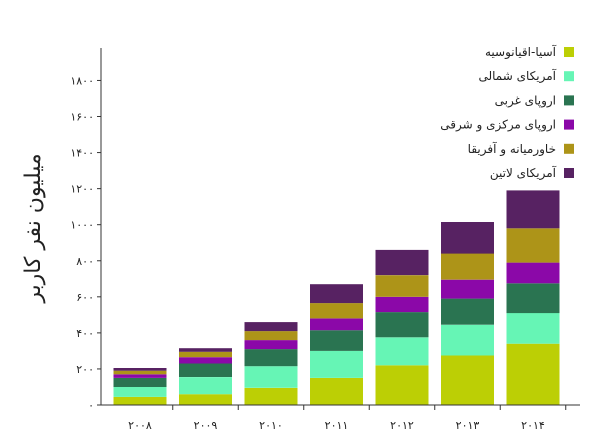 This screenshot has width=614, height=441. What do you see at coordinates (85, 297) in the screenshot?
I see `y-tick-label: ۶۰۰` at bounding box center [85, 297].